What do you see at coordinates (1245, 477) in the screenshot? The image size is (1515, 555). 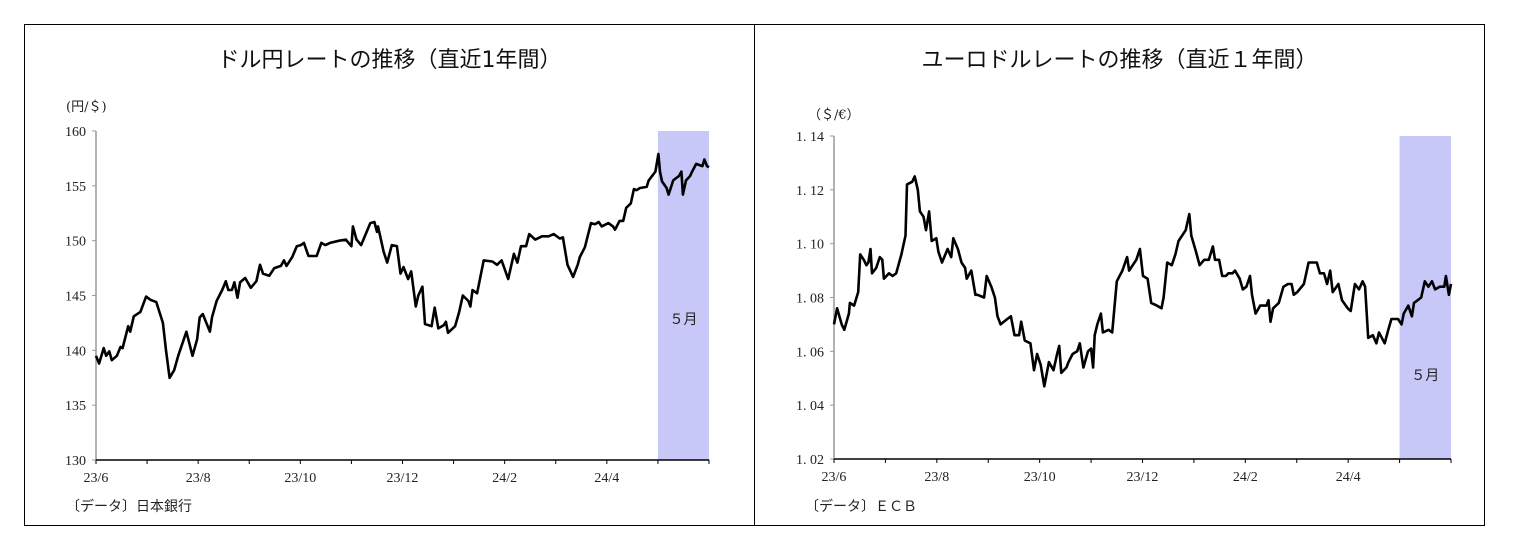 I see `eurusd-x-tick-label: 24/2` at bounding box center [1245, 477].